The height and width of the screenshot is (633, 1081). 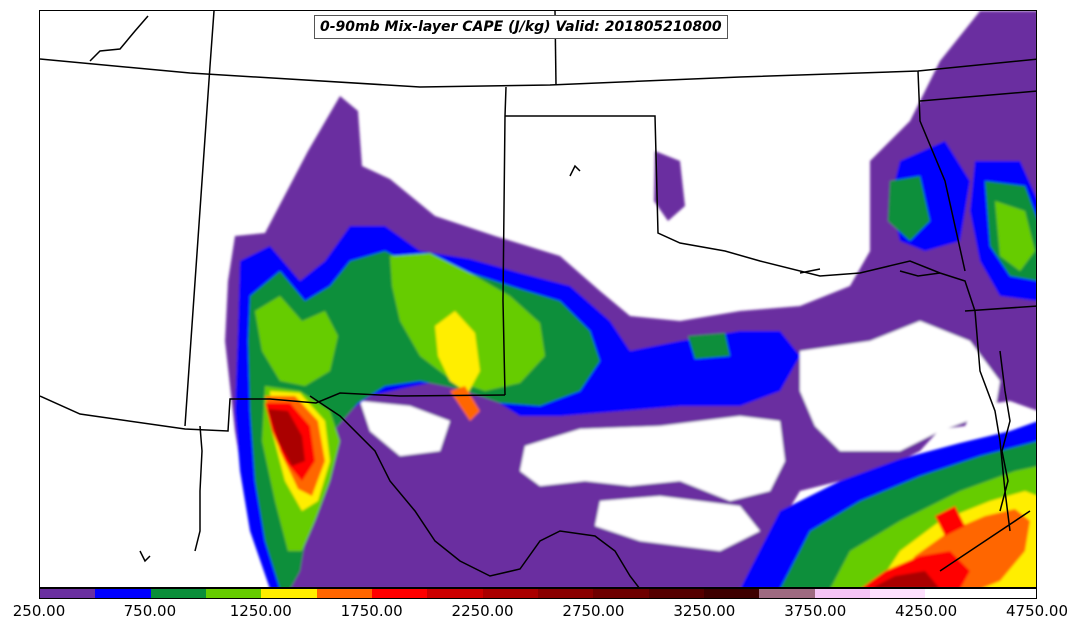 I want to click on colorbar-tick-label: 3250.00, so click(x=704, y=611).